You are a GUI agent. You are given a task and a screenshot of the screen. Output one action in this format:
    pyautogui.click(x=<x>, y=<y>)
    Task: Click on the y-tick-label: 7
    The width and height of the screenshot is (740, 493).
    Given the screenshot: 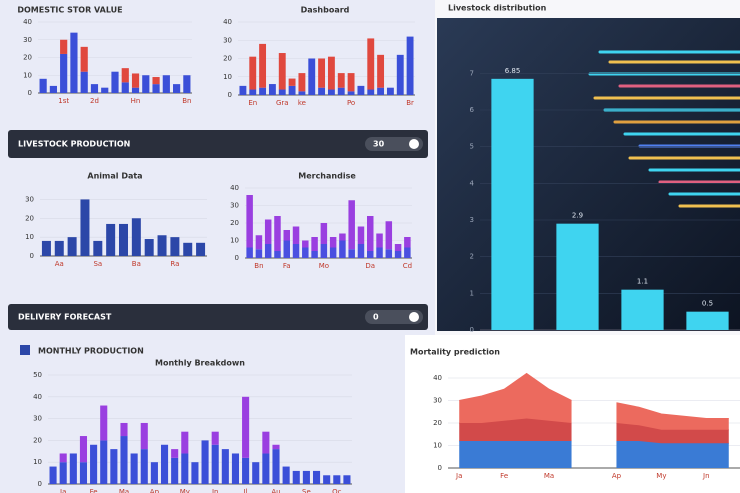 What is the action you would take?
    pyautogui.click(x=472, y=73)
    